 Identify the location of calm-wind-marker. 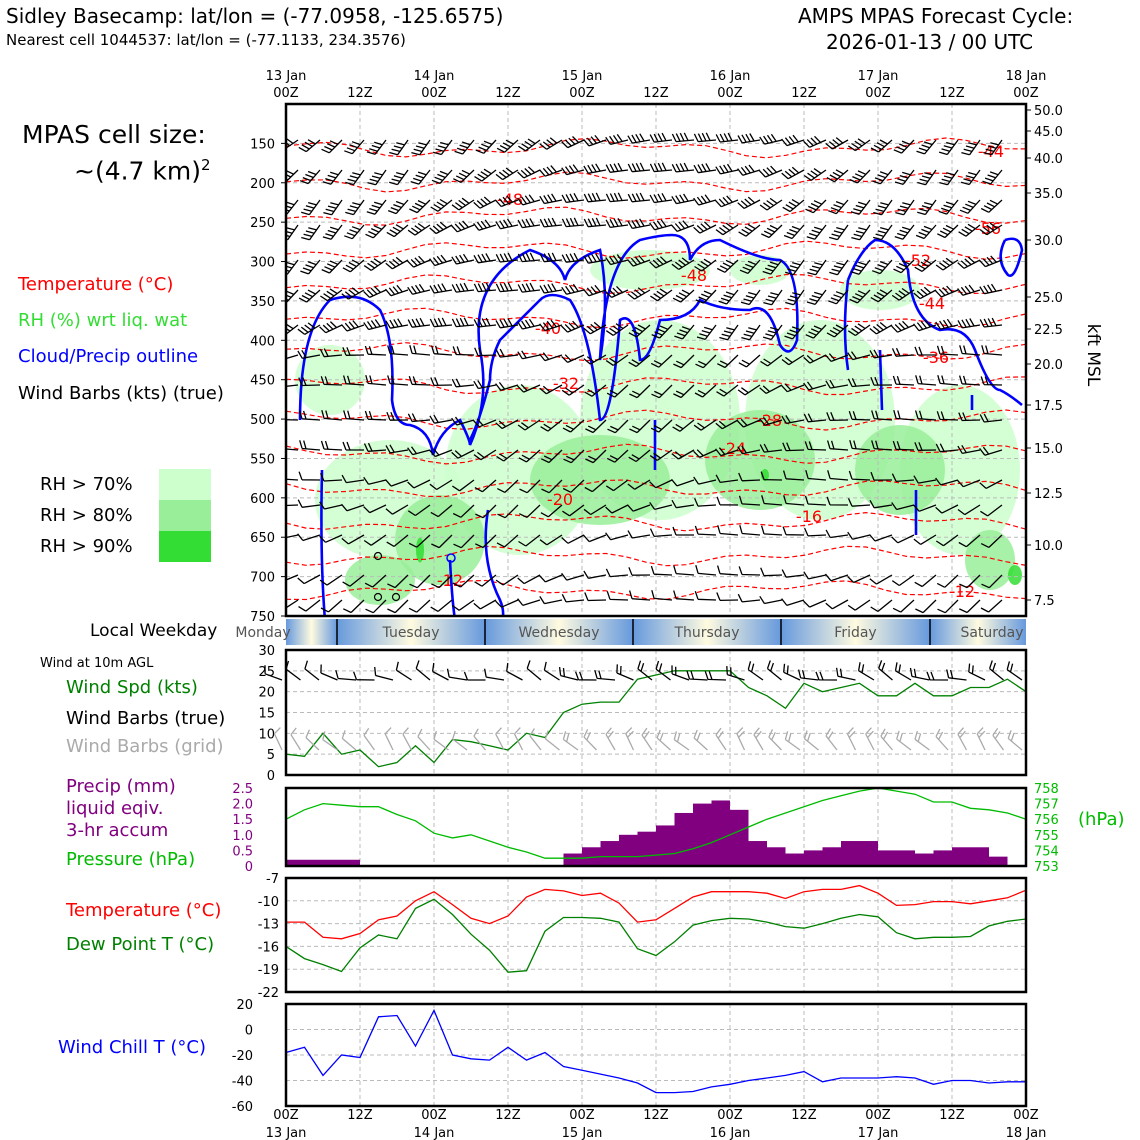
(378, 556).